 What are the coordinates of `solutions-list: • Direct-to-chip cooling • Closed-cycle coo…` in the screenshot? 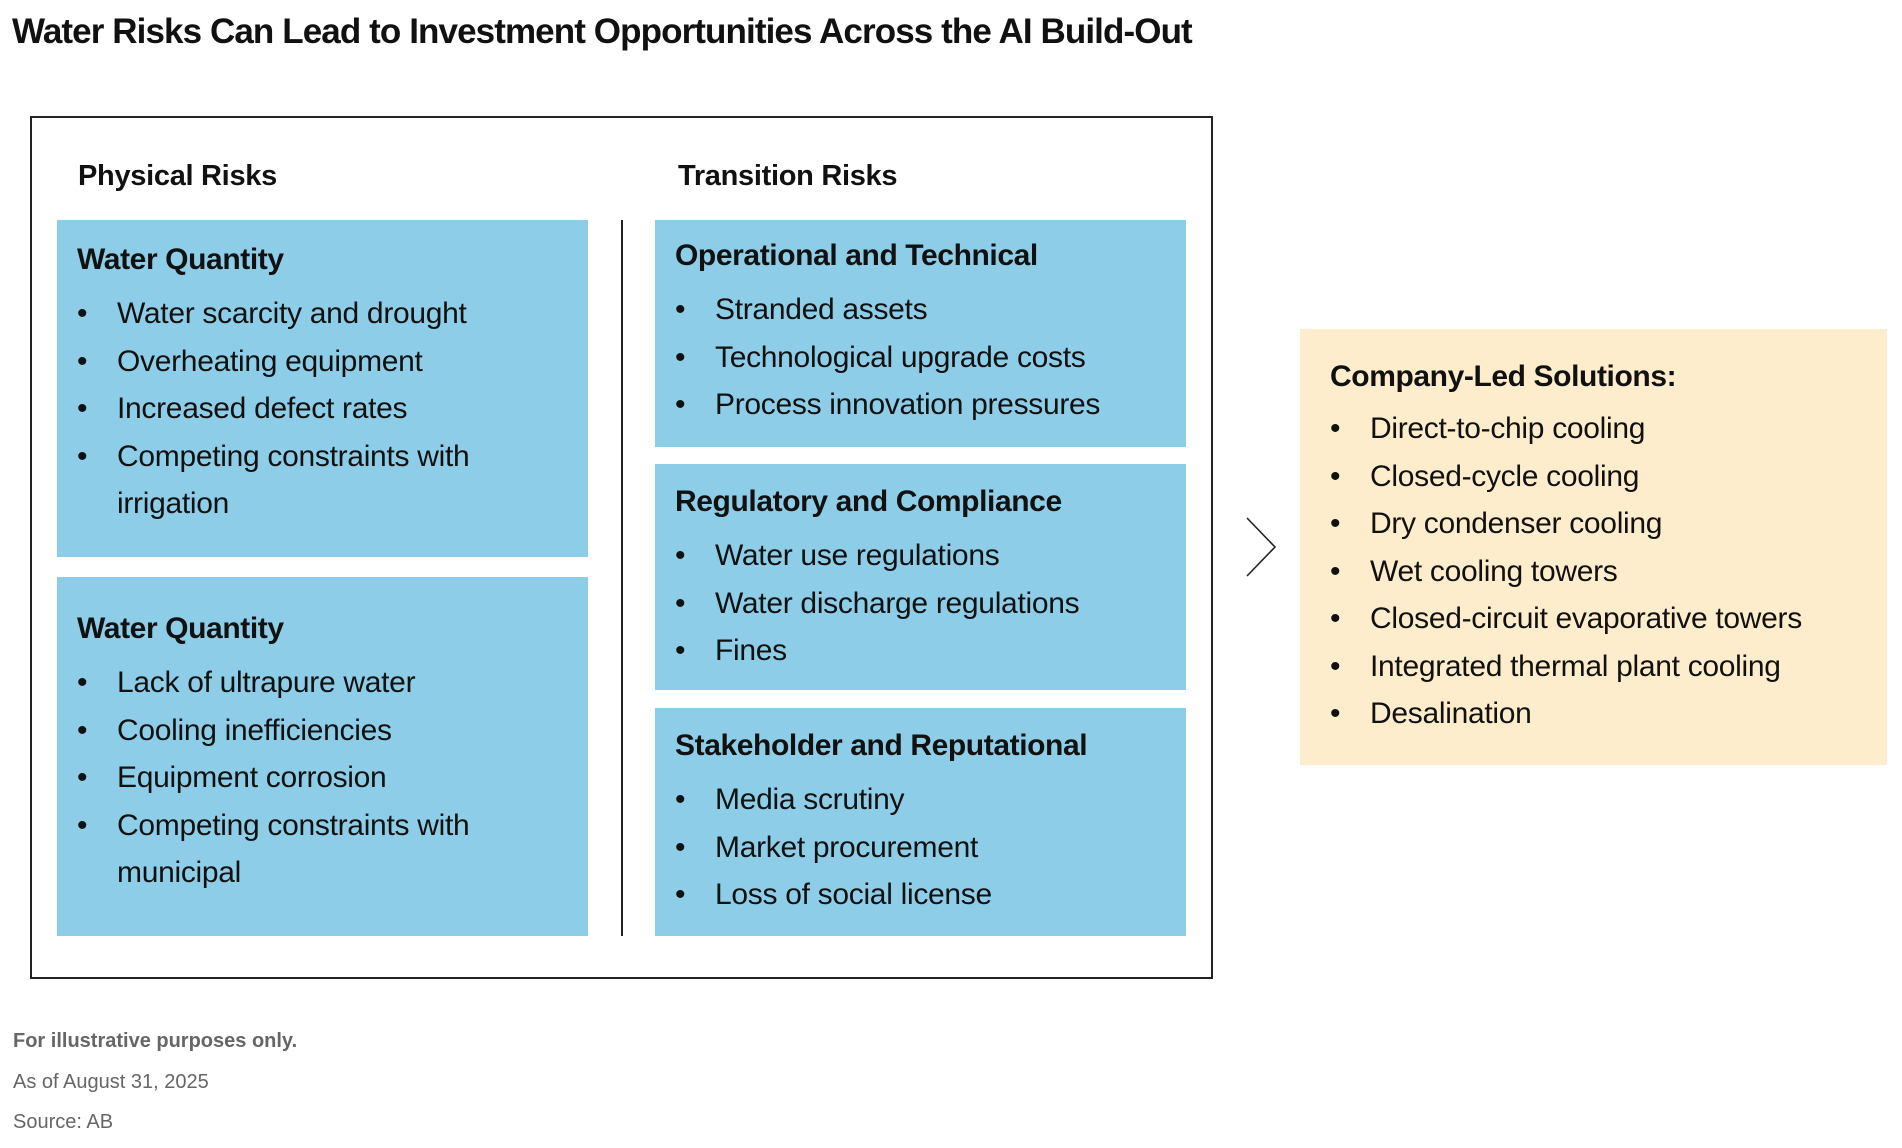 It's located at (1593, 571).